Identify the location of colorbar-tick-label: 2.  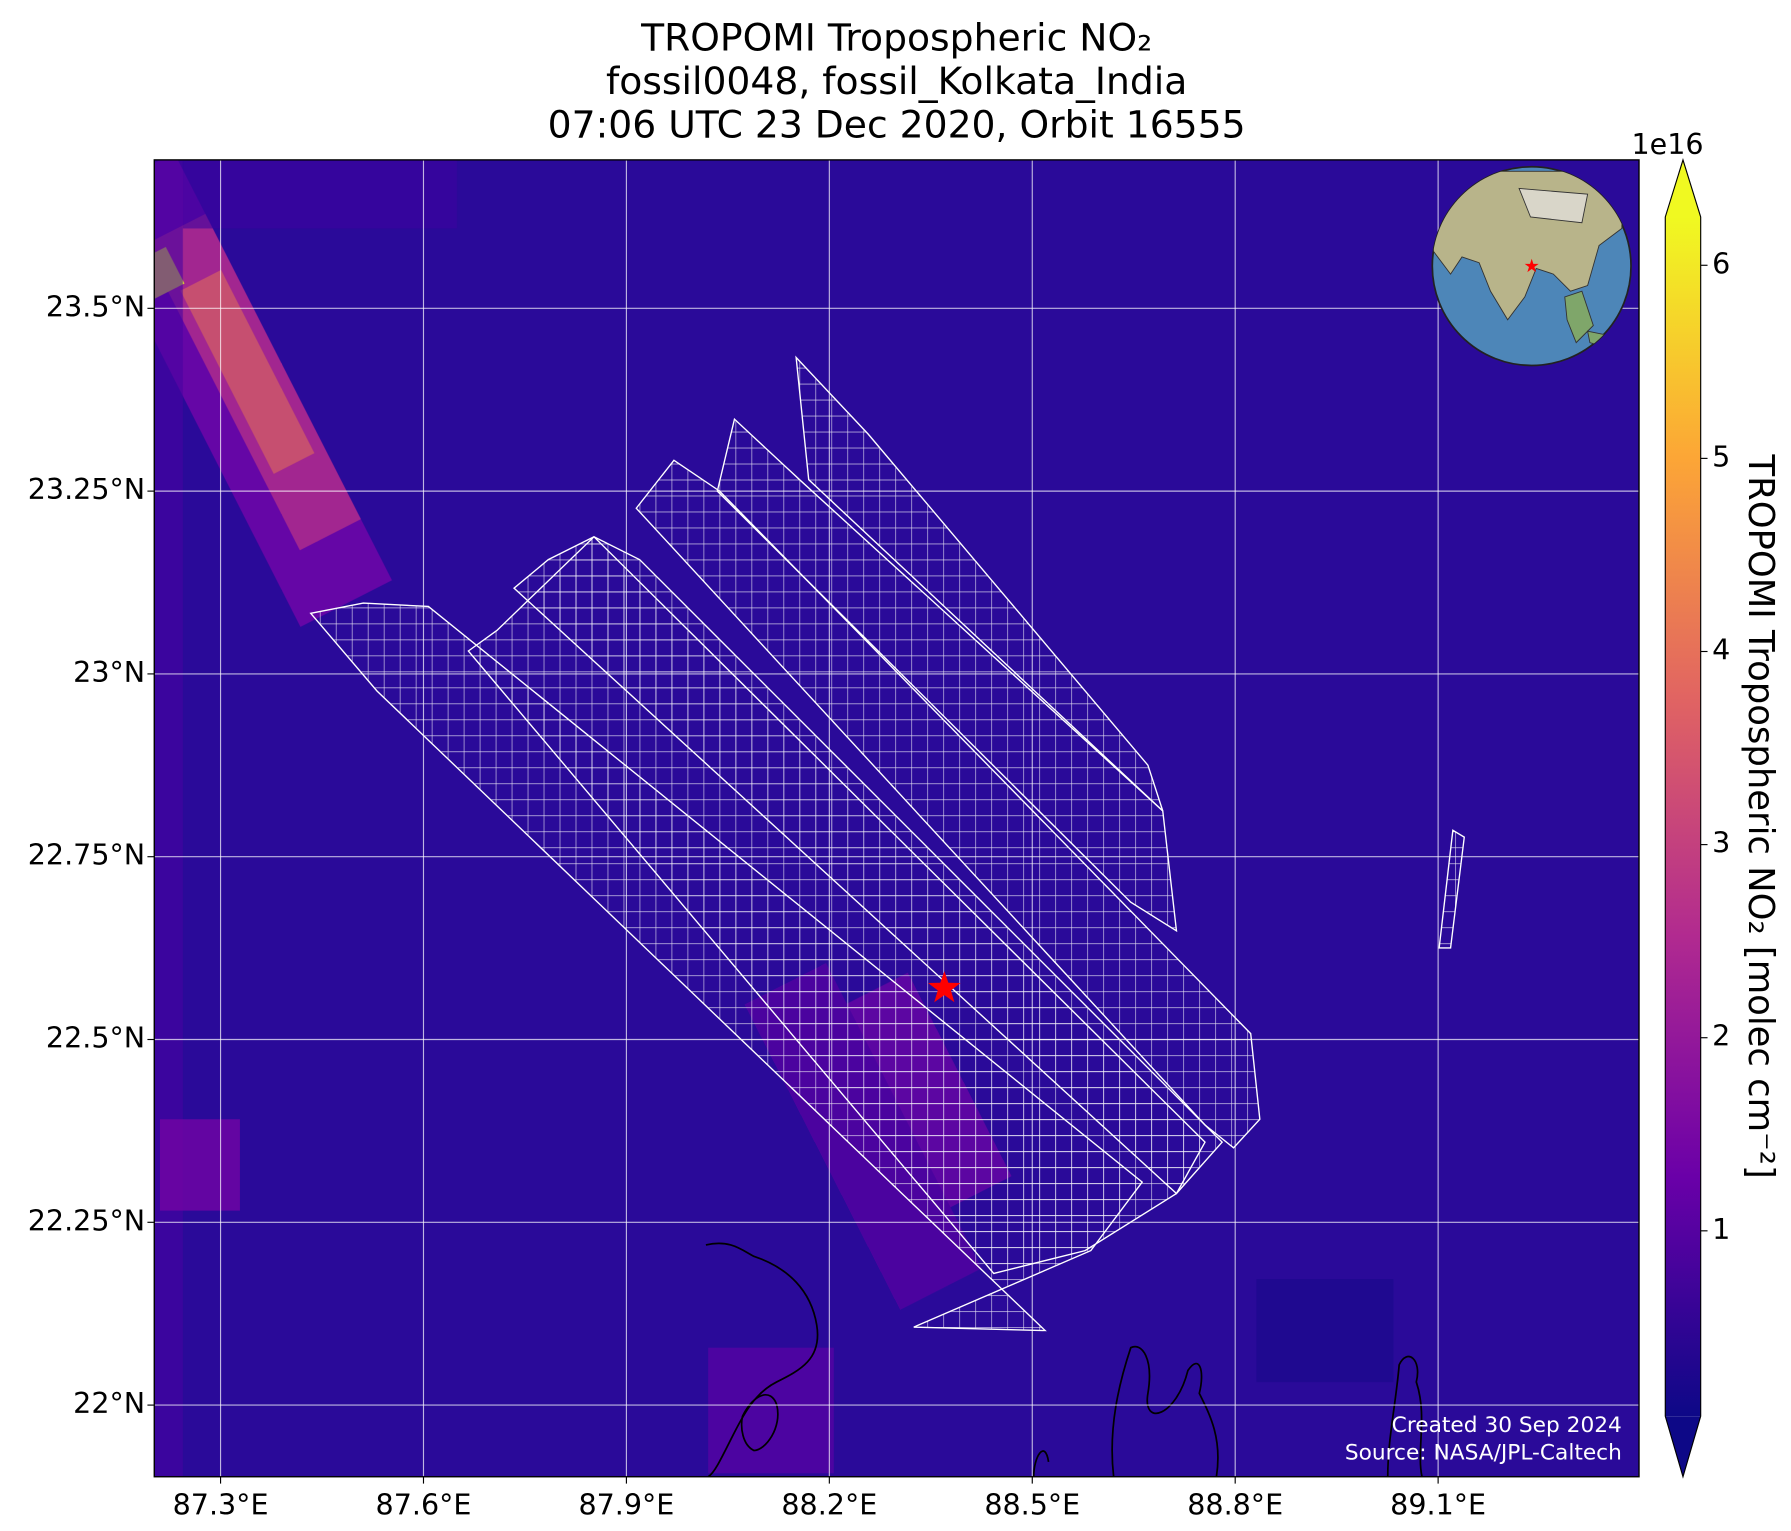
(1721, 1036).